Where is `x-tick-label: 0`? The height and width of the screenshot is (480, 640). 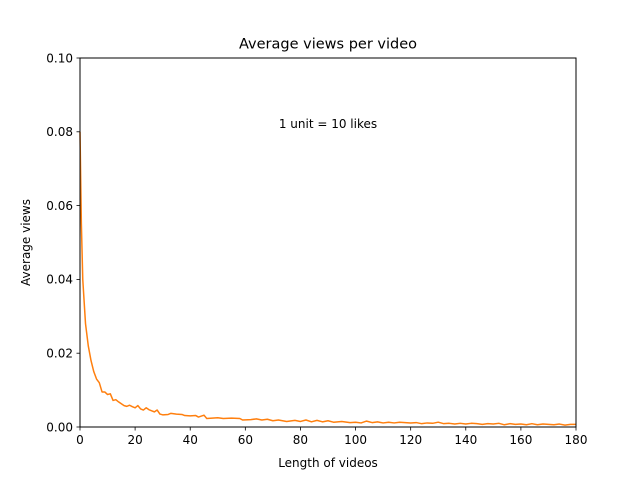
x-tick-label: 0 is located at coordinates (80, 440).